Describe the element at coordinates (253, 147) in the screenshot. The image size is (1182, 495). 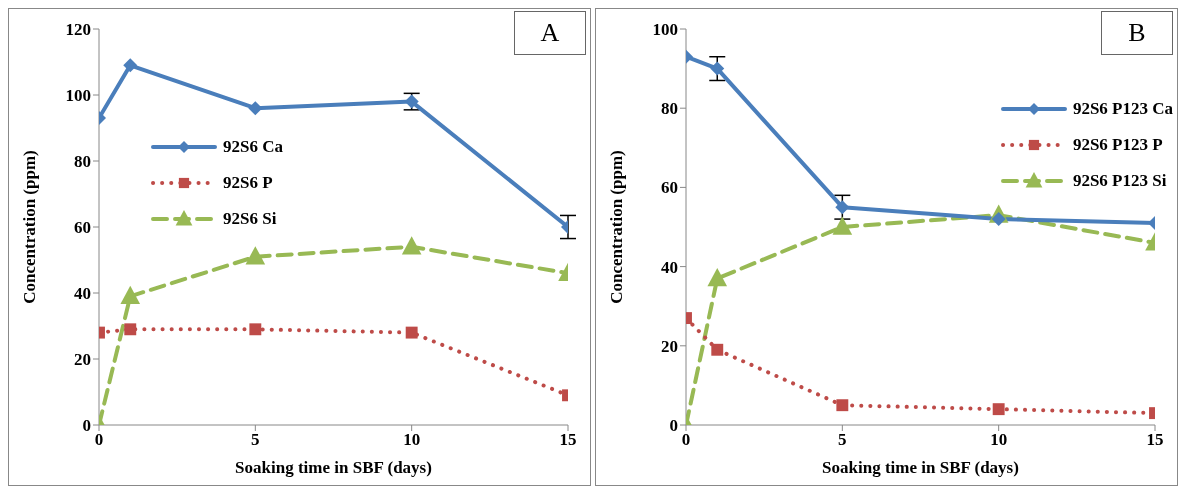
I see `legend-label: 92S6 Ca` at that location.